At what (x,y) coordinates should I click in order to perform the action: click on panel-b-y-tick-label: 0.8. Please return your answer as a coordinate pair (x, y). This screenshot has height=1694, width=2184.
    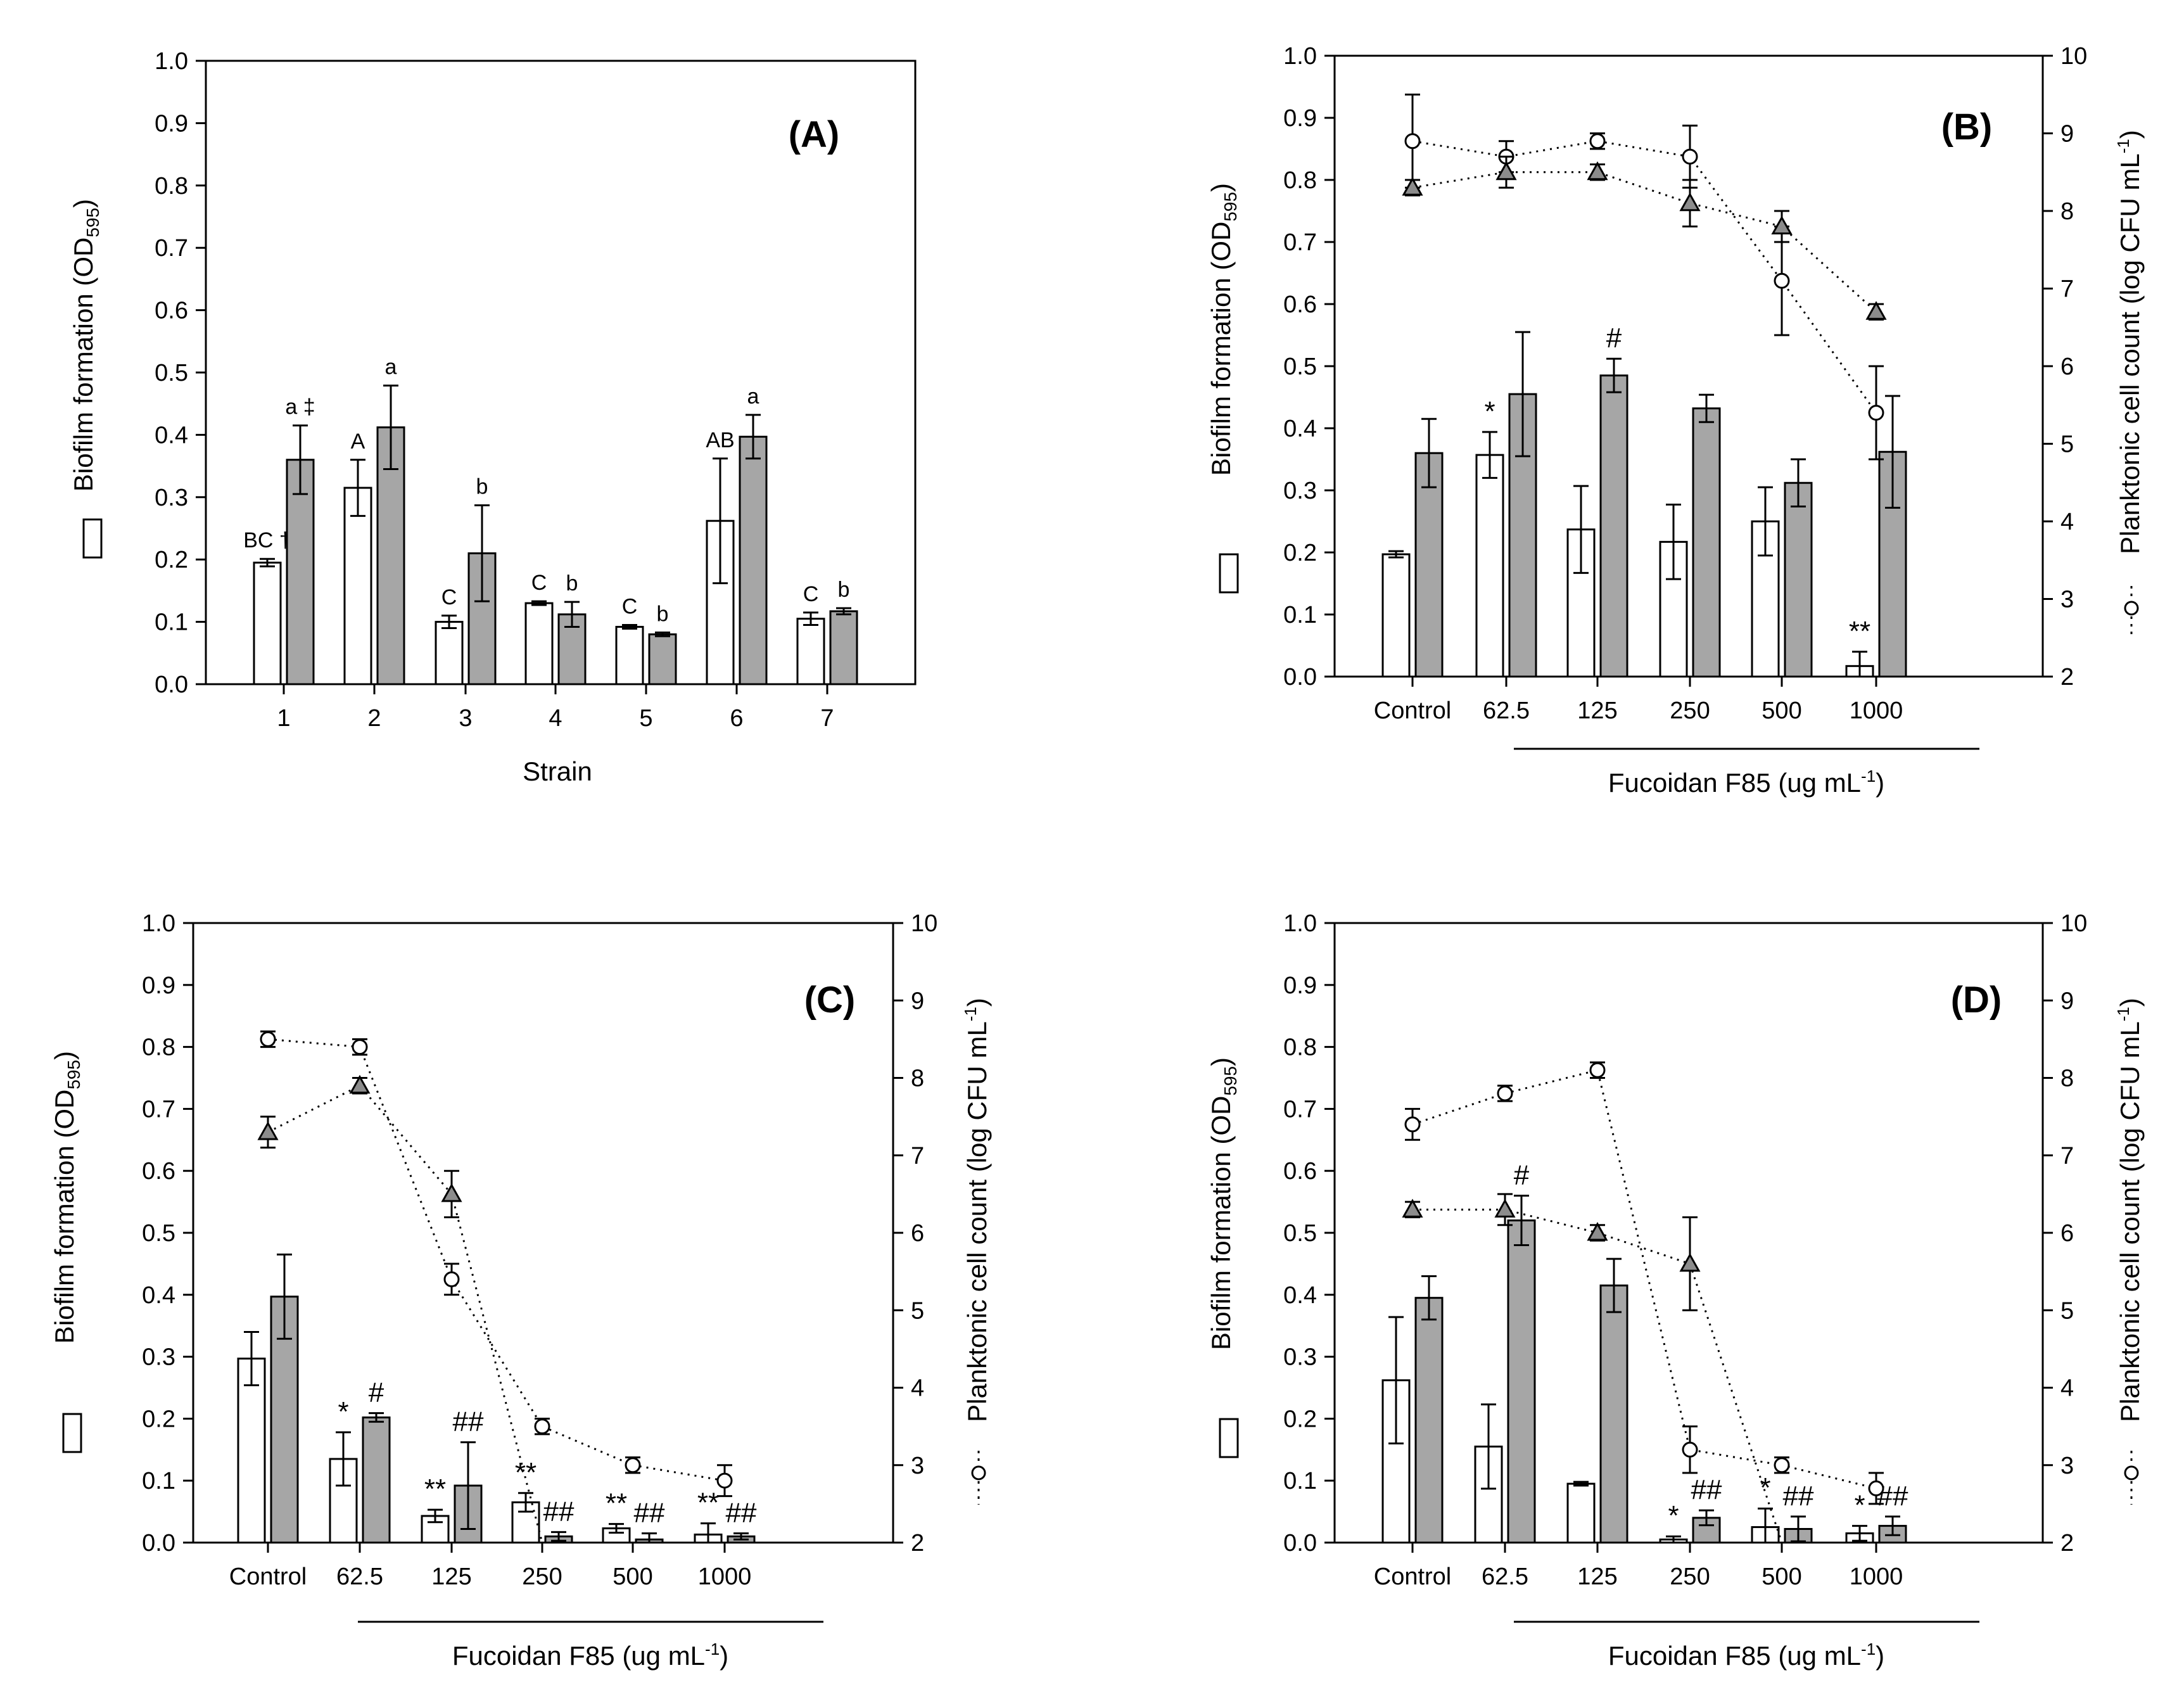
    Looking at the image, I should click on (1300, 180).